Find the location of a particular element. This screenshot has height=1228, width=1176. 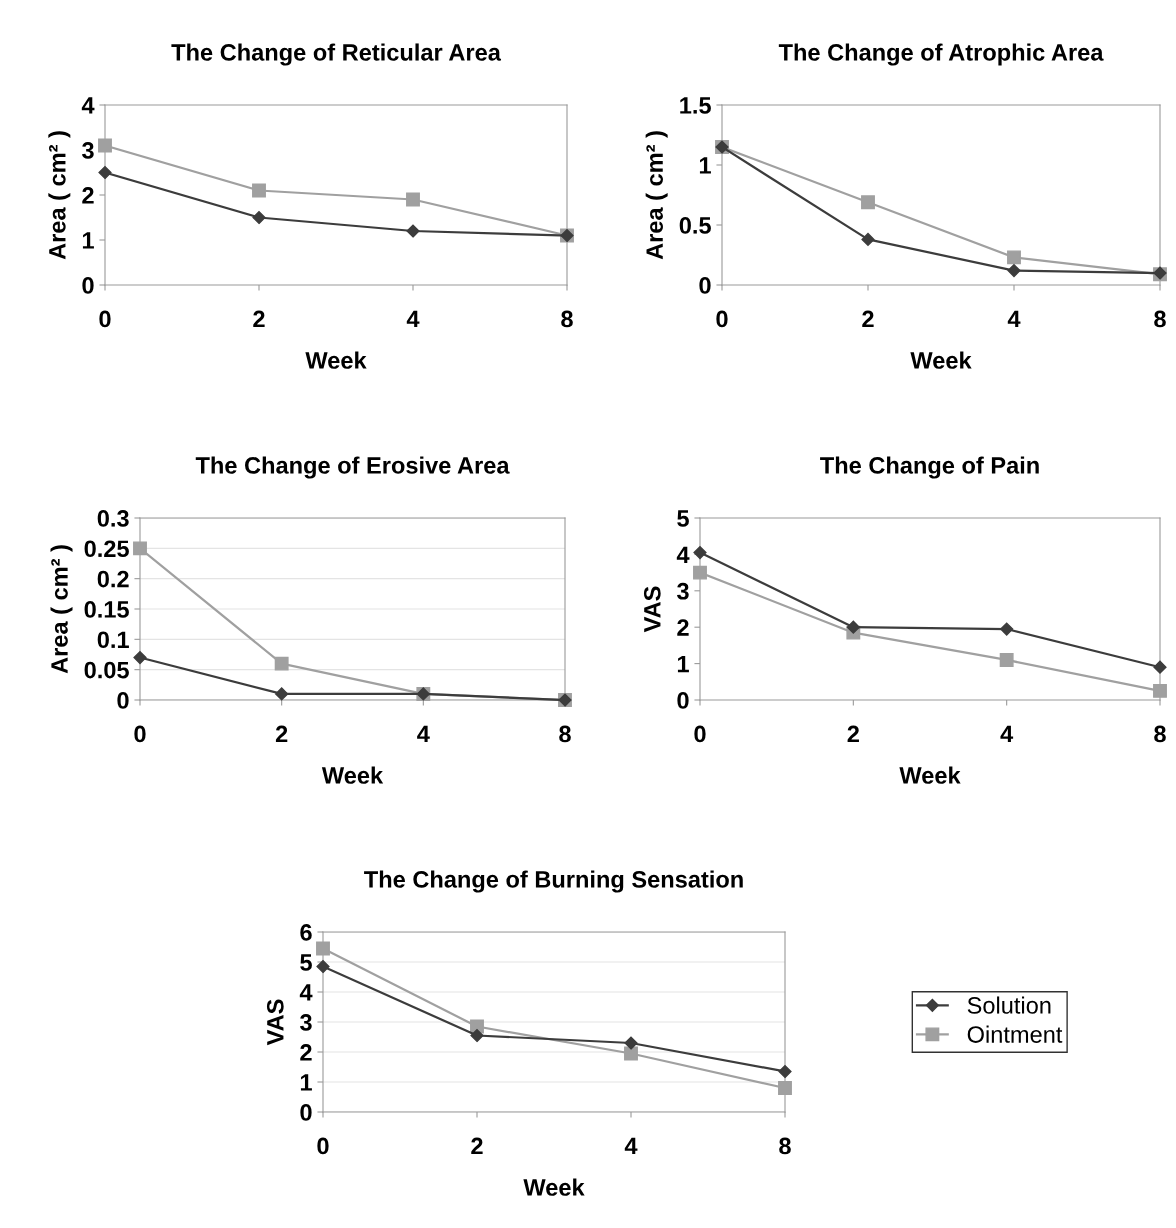

chart-title: The Change of Erosive Area is located at coordinates (352, 467).